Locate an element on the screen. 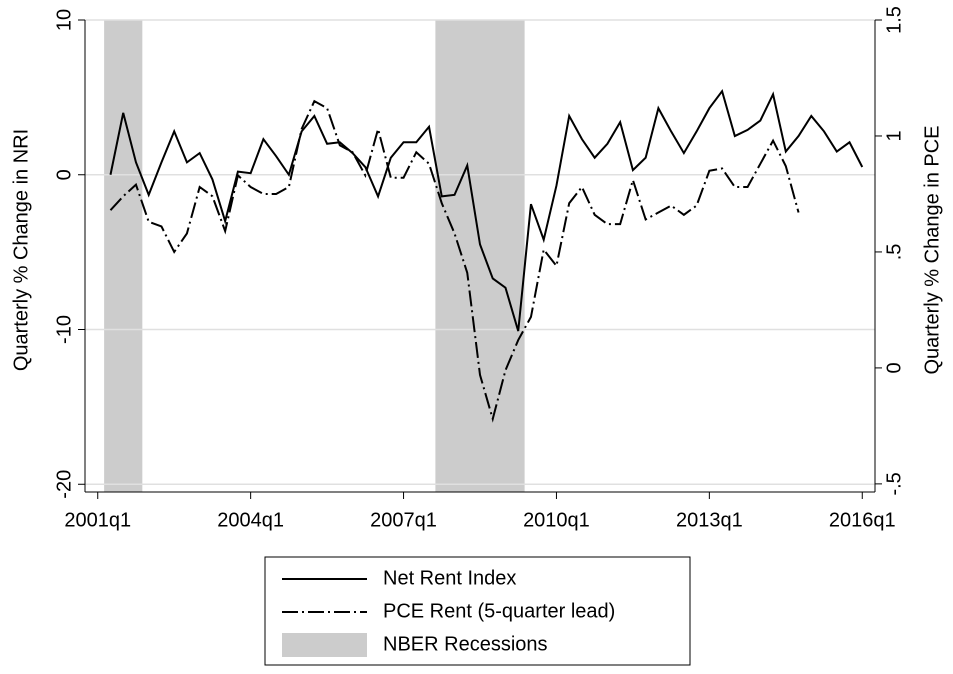  legend-swatch is located at coordinates (324, 645).